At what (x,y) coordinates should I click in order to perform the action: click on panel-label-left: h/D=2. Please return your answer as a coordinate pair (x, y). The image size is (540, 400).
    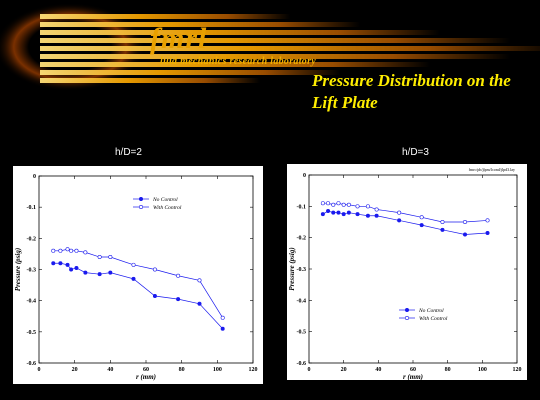
    Looking at the image, I should click on (128, 152).